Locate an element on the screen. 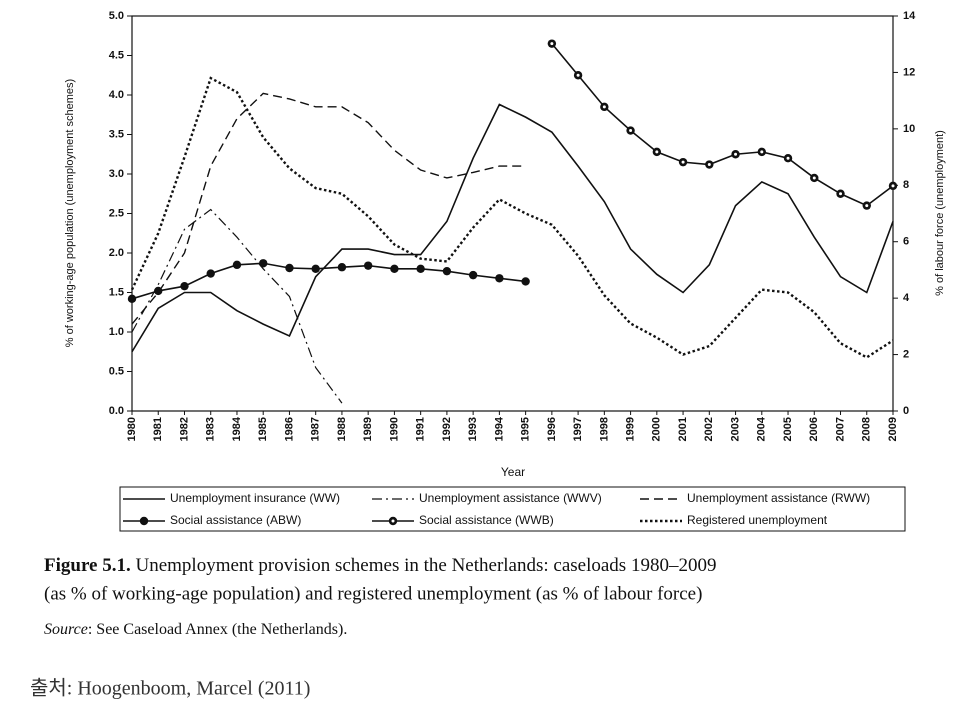 The height and width of the screenshot is (707, 965). legend-label: Registered unemployment is located at coordinates (757, 520).